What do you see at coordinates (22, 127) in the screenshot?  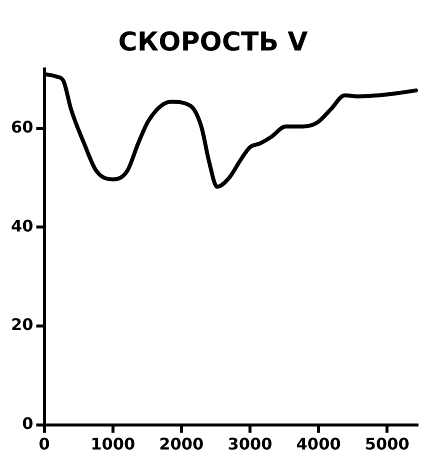 I see `y-tick-label: 60` at bounding box center [22, 127].